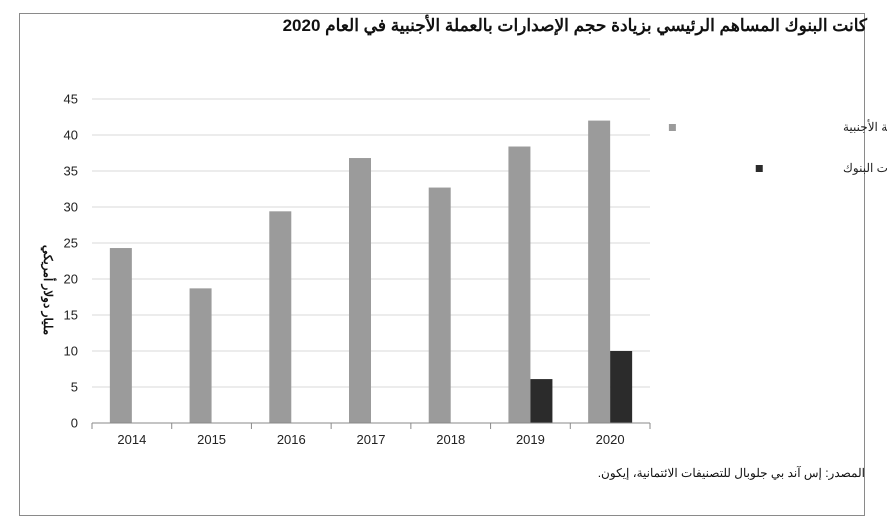 This screenshot has width=887, height=532. What do you see at coordinates (71, 279) in the screenshot?
I see `y-tick-label: 20` at bounding box center [71, 279].